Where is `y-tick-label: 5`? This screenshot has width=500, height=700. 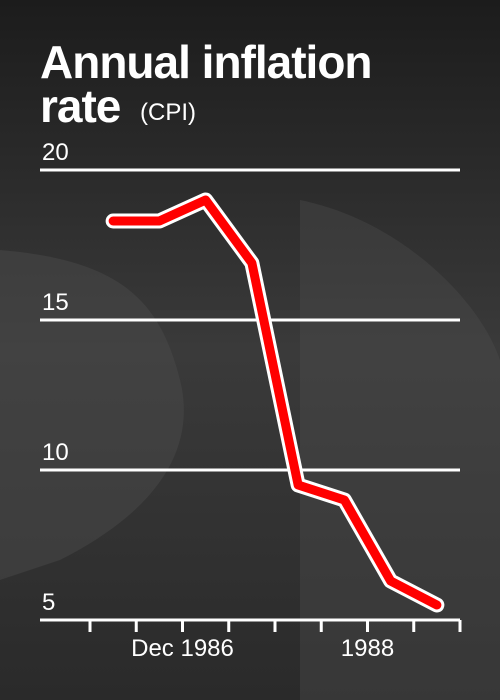
y-tick-label: 5 is located at coordinates (48, 602).